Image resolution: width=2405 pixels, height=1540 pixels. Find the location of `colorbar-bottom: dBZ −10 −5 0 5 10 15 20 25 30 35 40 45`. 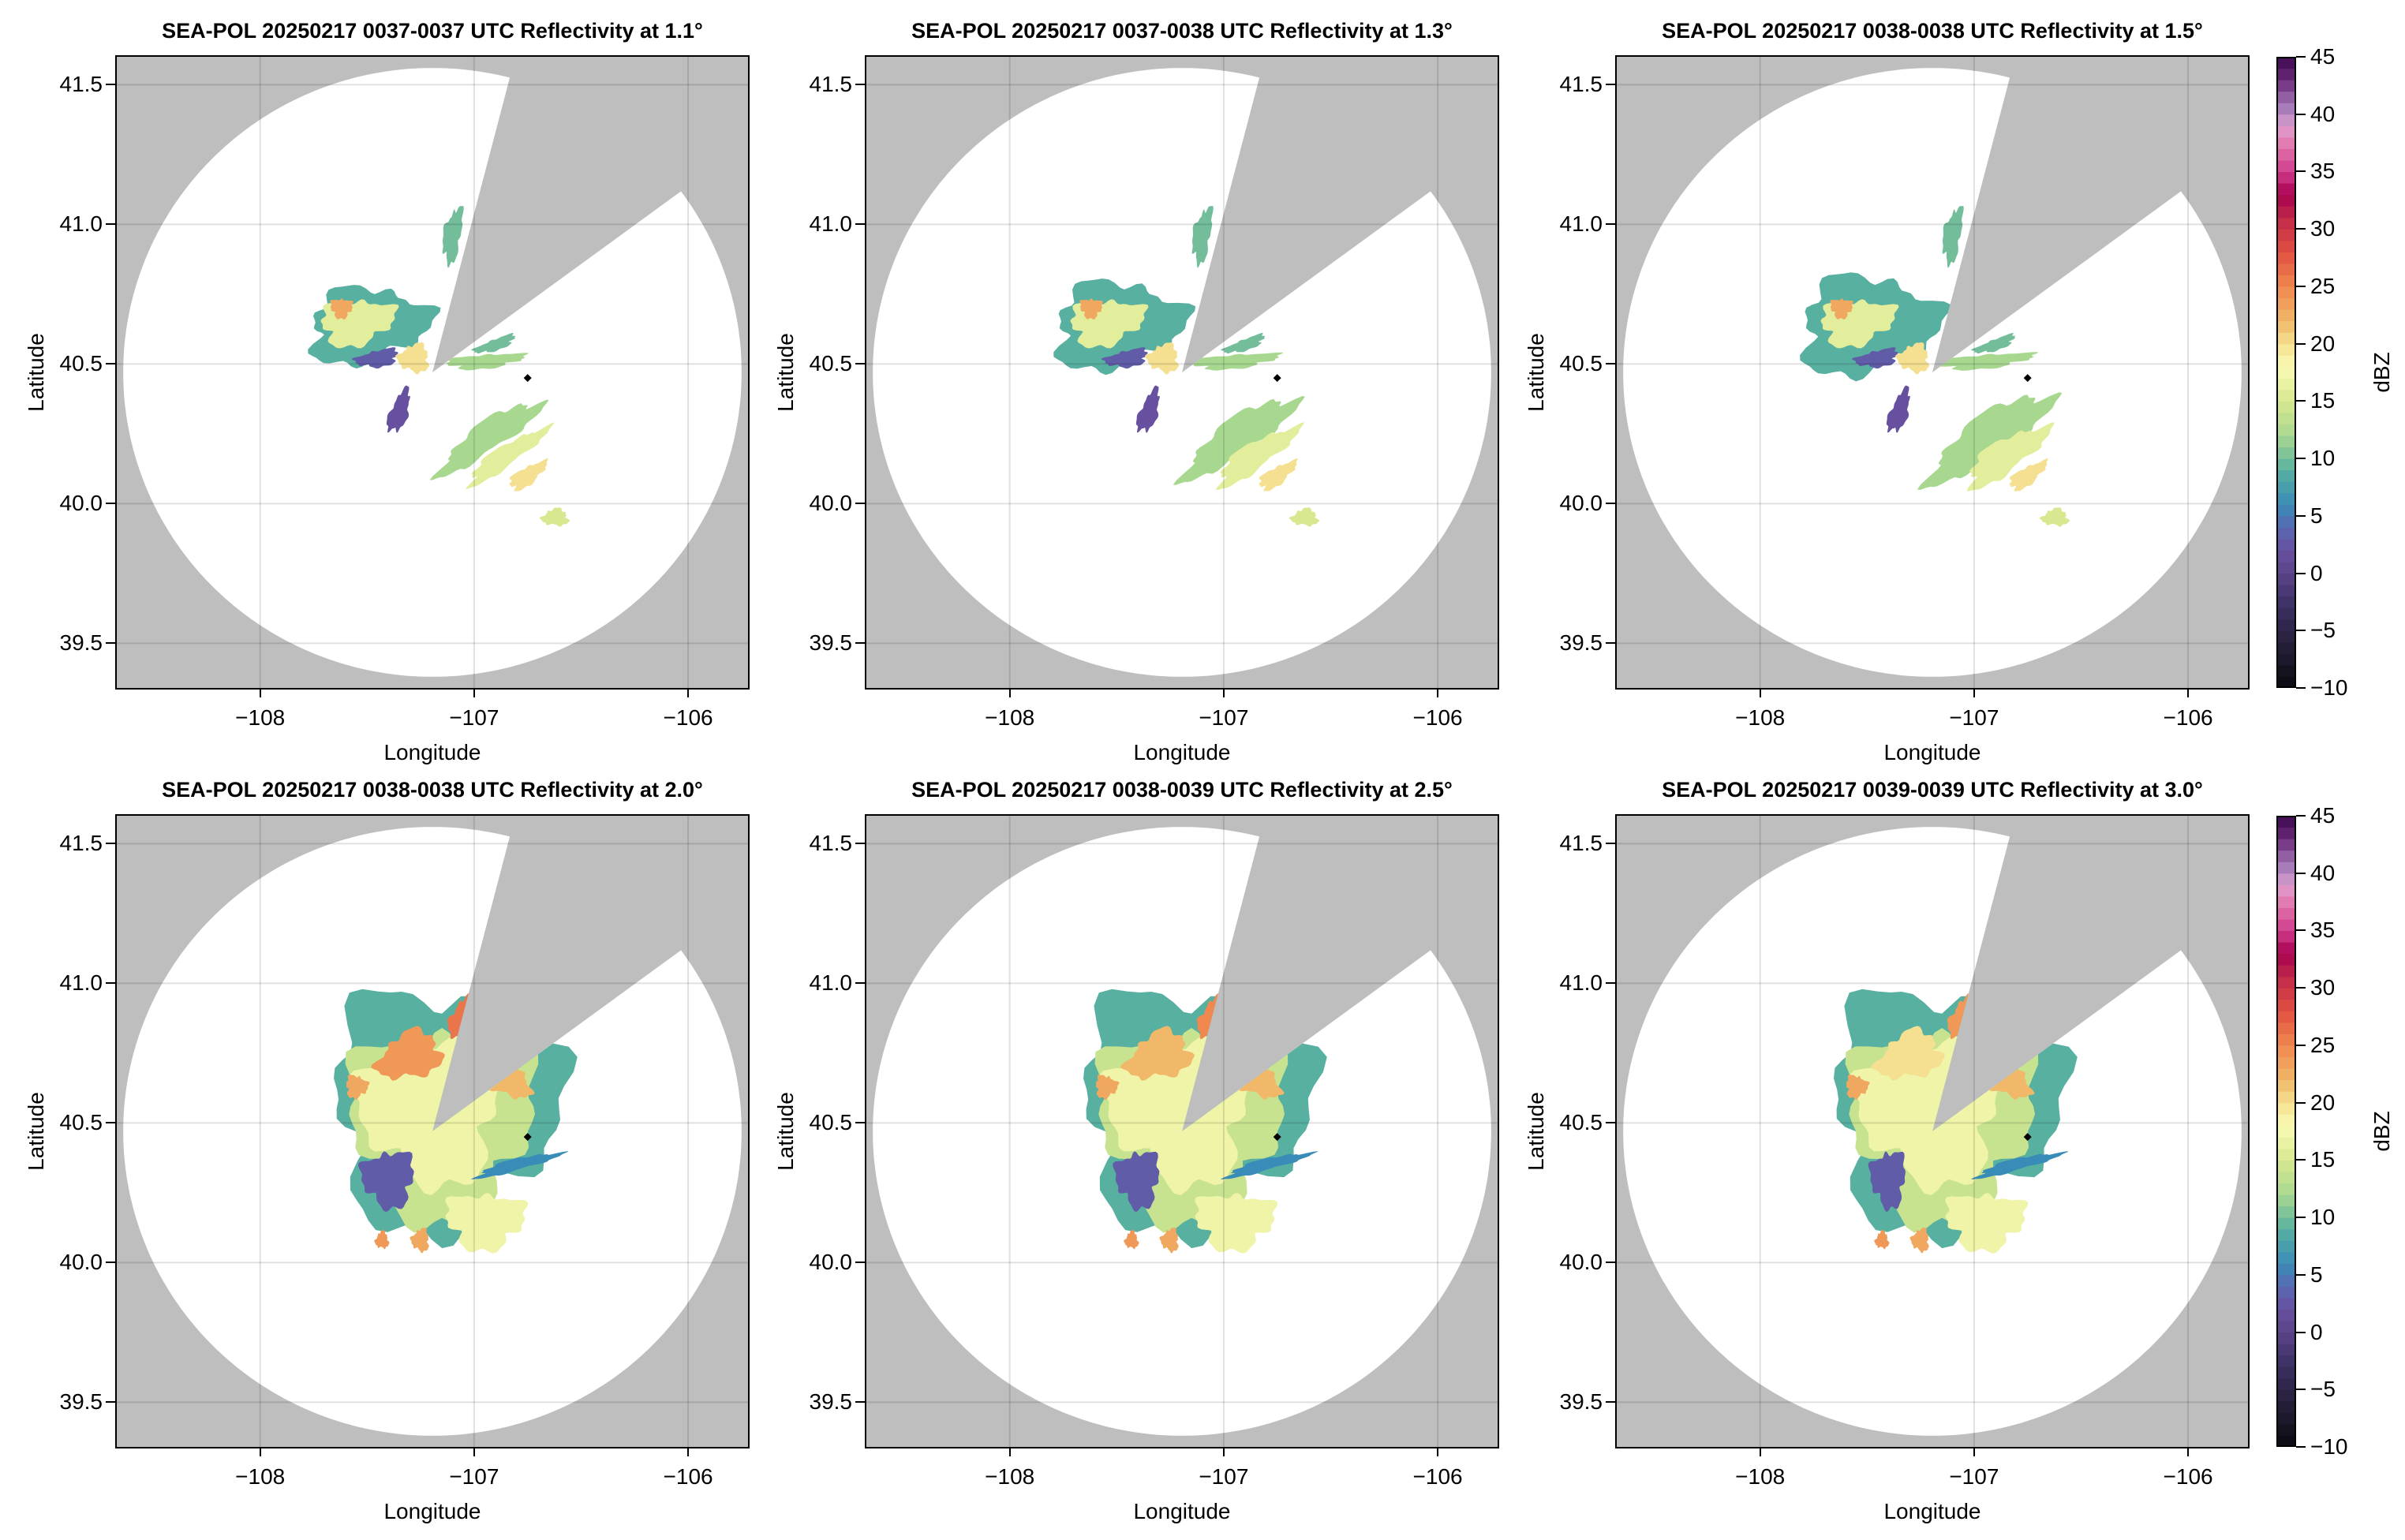

colorbar-bottom: dBZ −10 −5 0 5 10 15 20 25 30 35 40 45 is located at coordinates (2335, 1131).